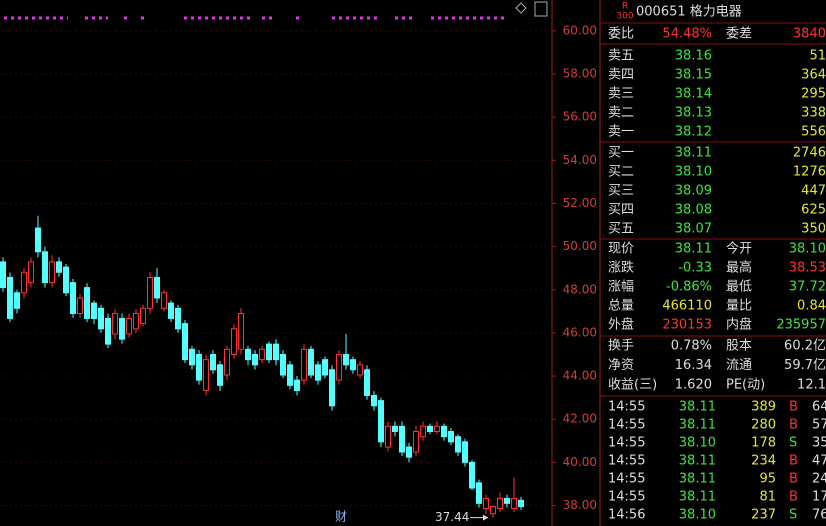  What do you see at coordinates (632, 385) in the screenshot?
I see `fundamentals-cell: 收益(三)` at bounding box center [632, 385].